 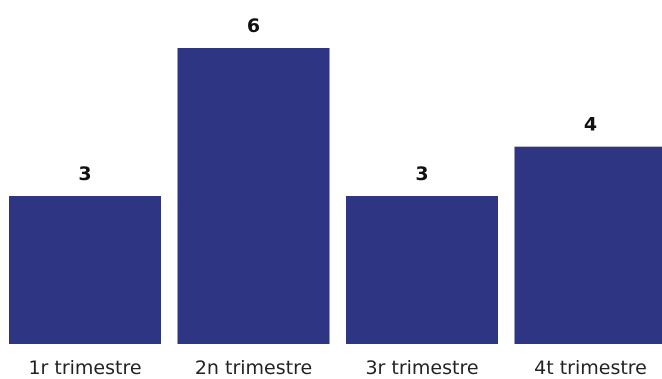 What do you see at coordinates (590, 368) in the screenshot?
I see `x-tick-label-4: 4t trimestre` at bounding box center [590, 368].